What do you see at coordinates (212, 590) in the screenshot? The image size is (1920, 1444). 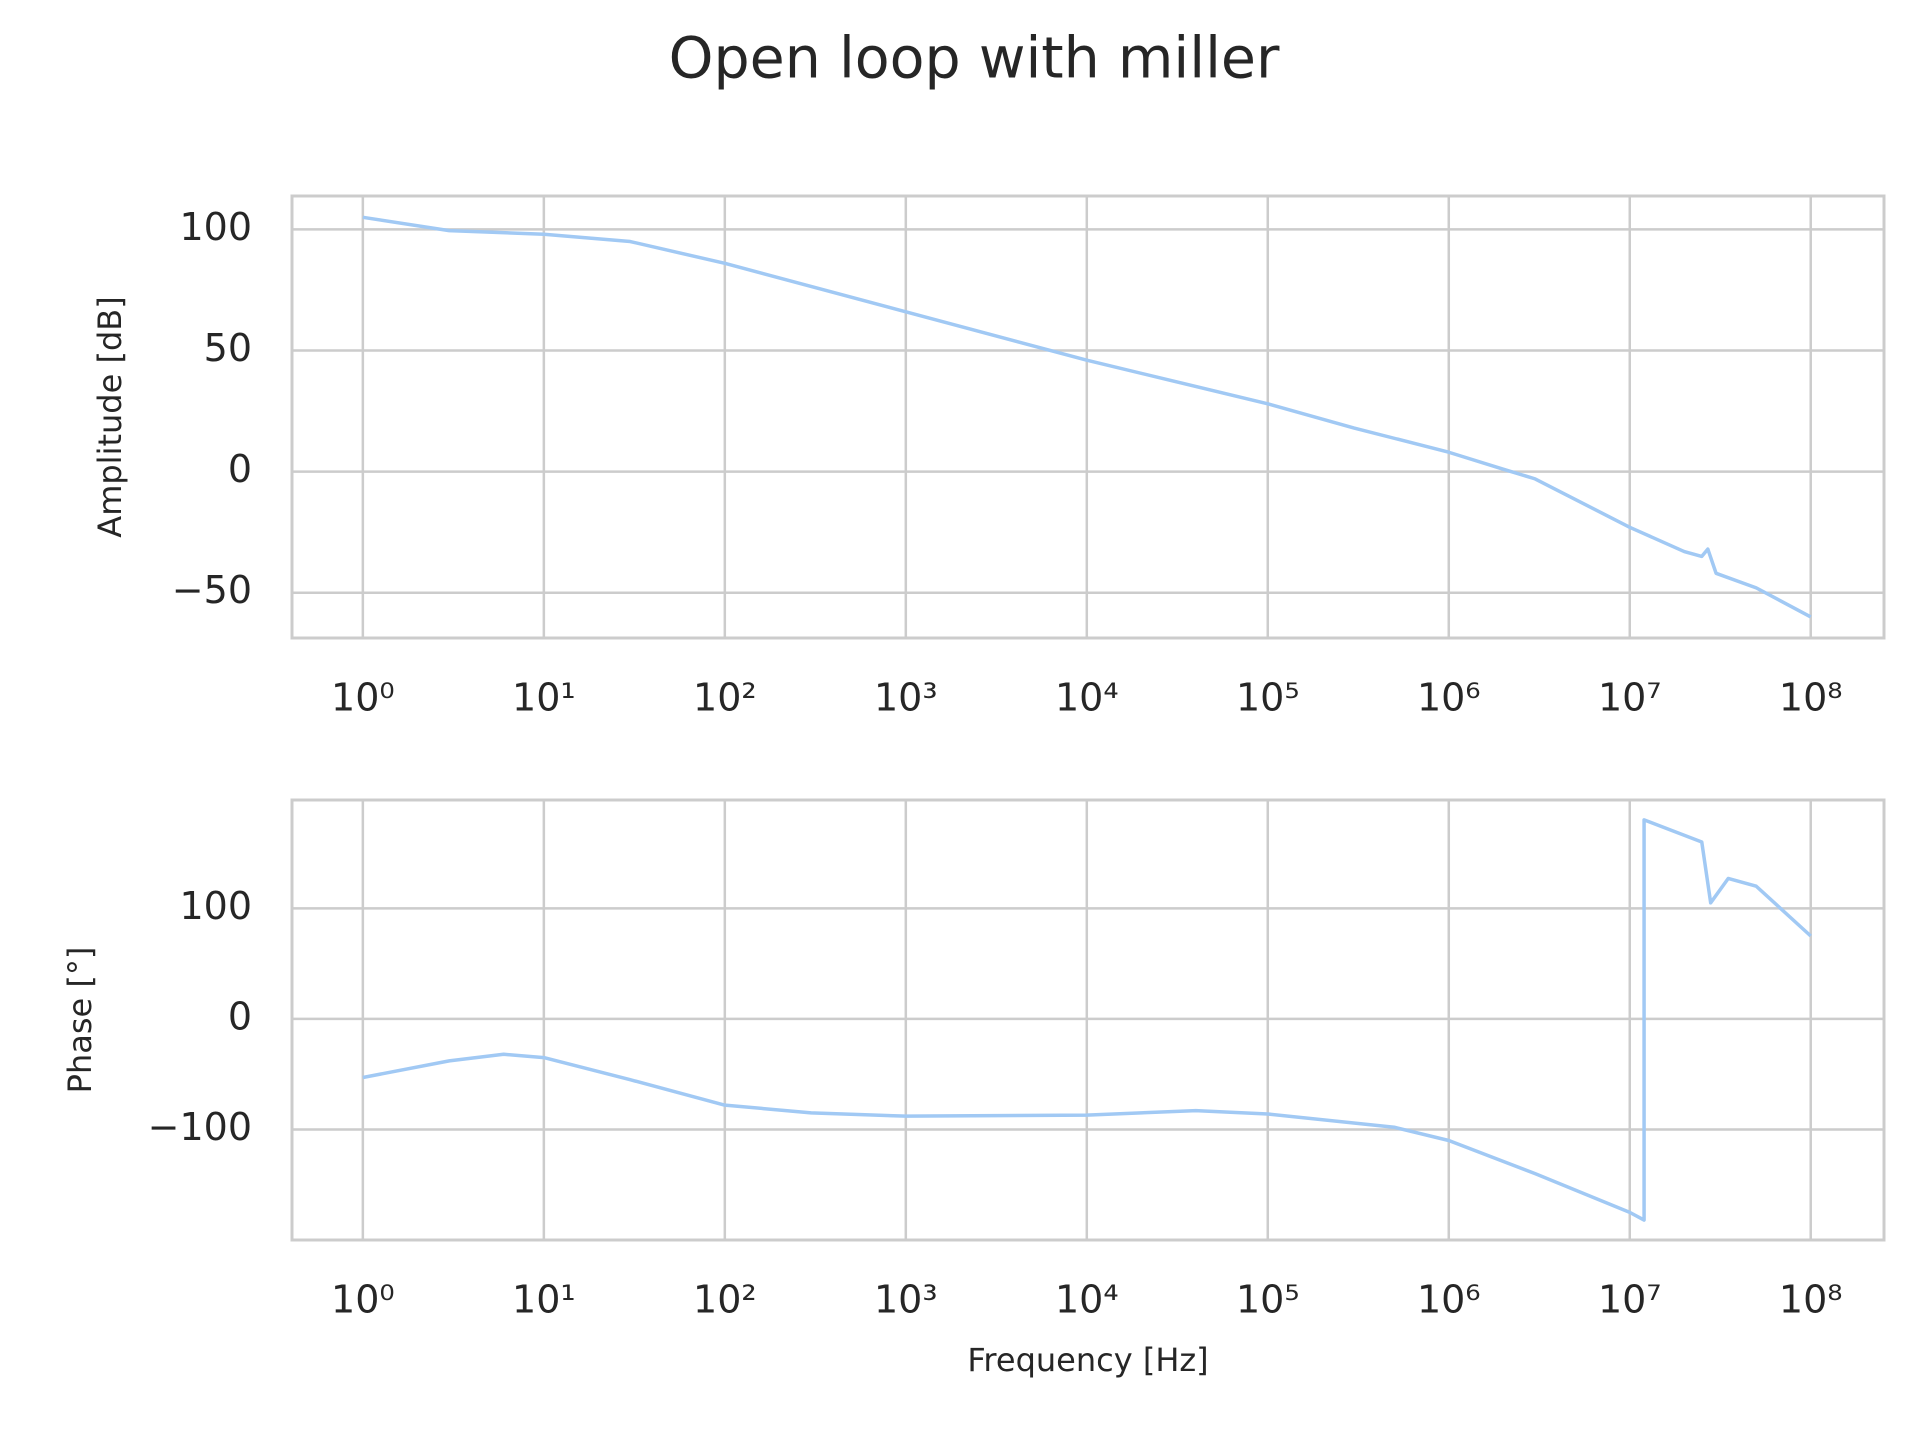 I see `y-tick-label: −50` at bounding box center [212, 590].